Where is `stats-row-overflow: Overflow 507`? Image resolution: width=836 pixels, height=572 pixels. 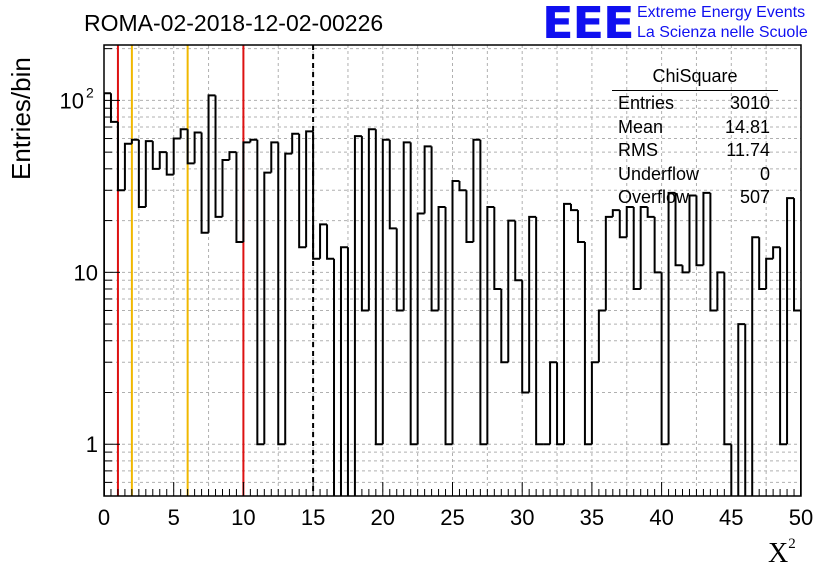
stats-row-overflow: Overflow 507 is located at coordinates (695, 198).